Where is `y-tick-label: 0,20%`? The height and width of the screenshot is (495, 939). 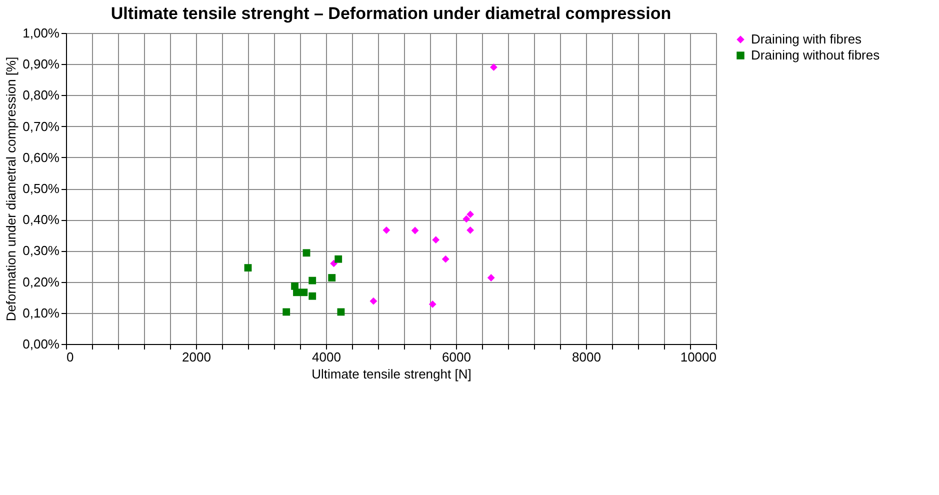 y-tick-label: 0,20% is located at coordinates (41, 282).